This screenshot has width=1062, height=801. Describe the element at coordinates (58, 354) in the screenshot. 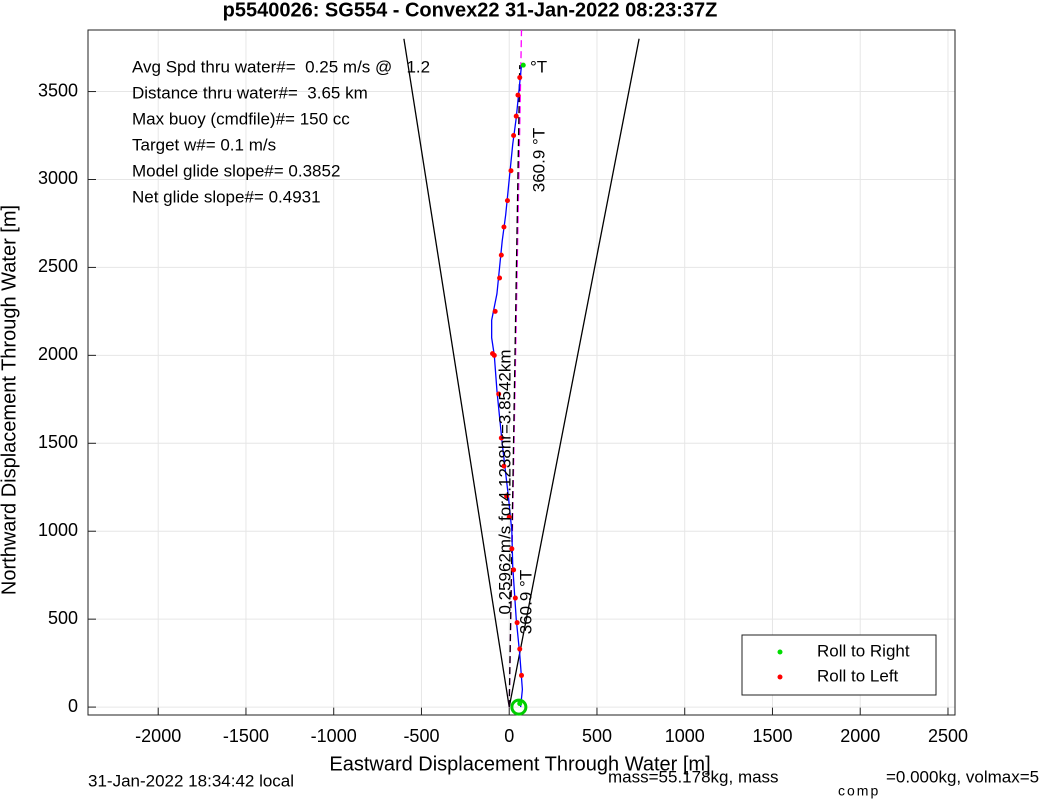

I see `y-tick-label: 2000` at that location.